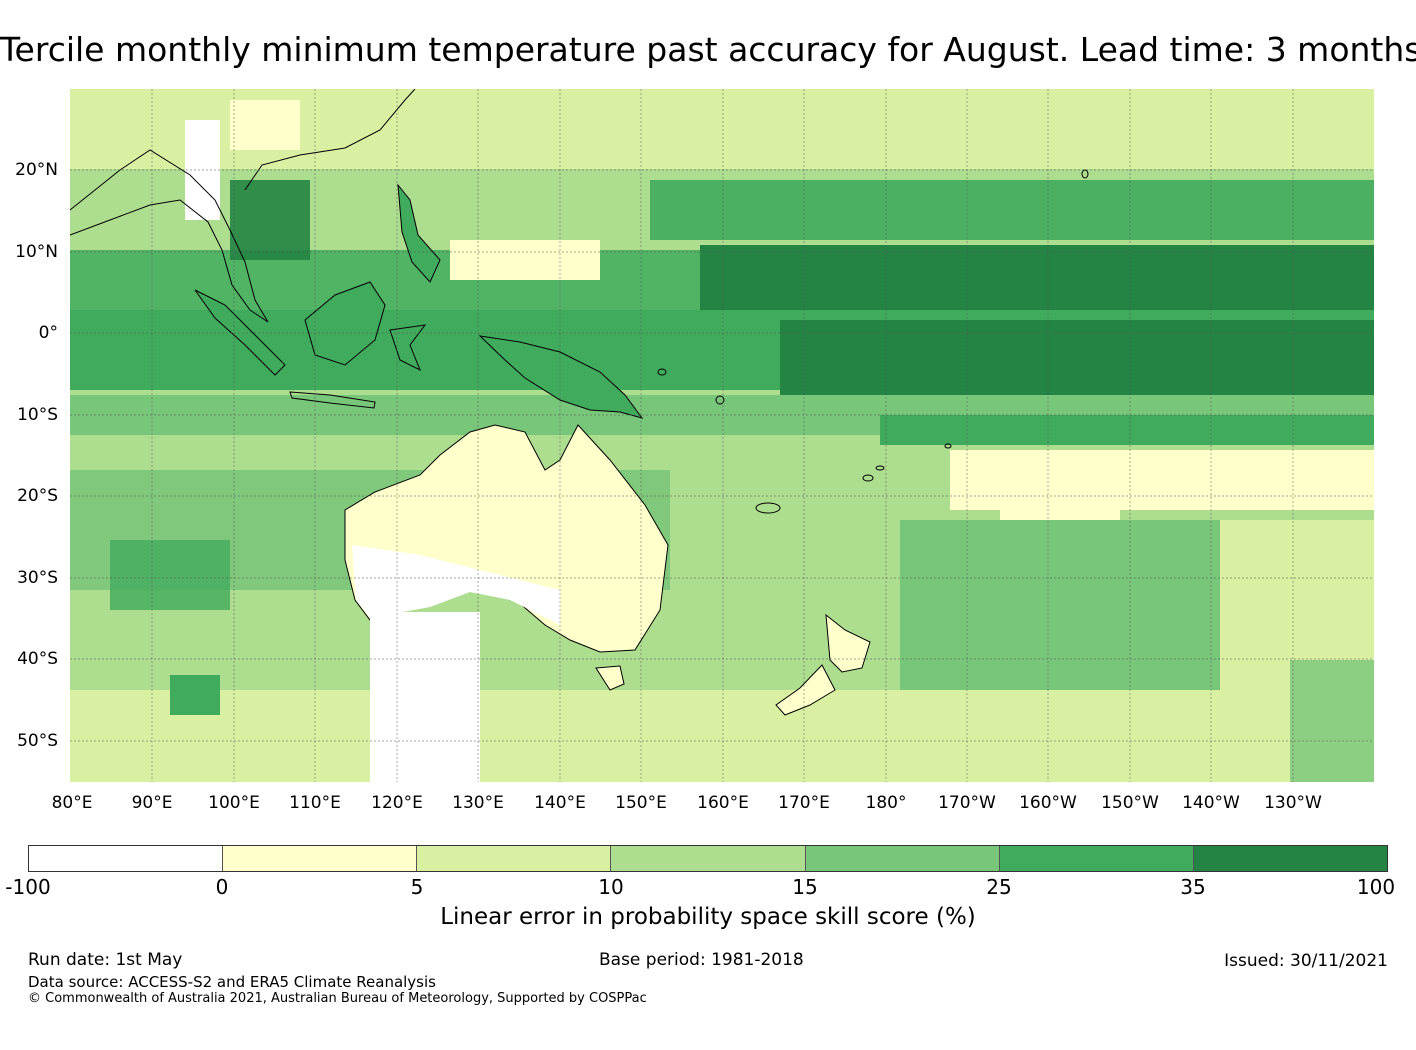 The image size is (1416, 1050). Describe the element at coordinates (641, 803) in the screenshot. I see `lon-label-150e: 150°E` at that location.